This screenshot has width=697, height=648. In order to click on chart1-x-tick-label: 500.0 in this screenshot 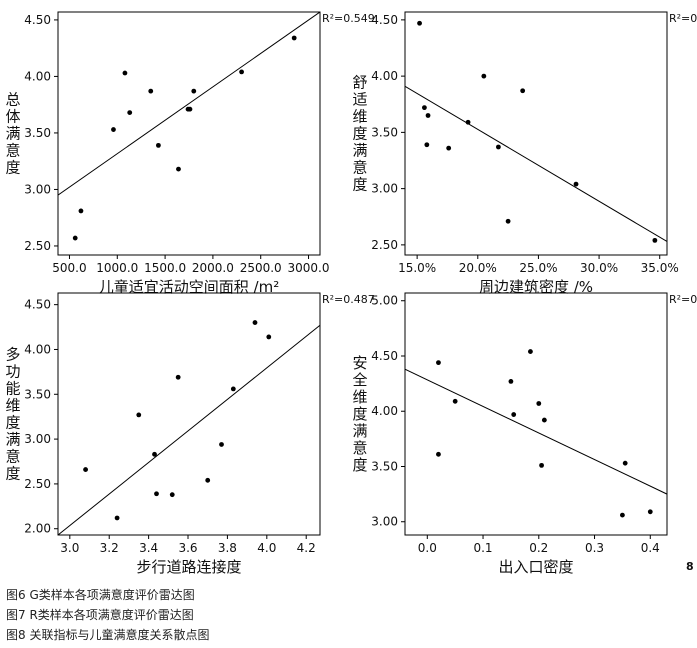, I will do `click(69, 268)`.